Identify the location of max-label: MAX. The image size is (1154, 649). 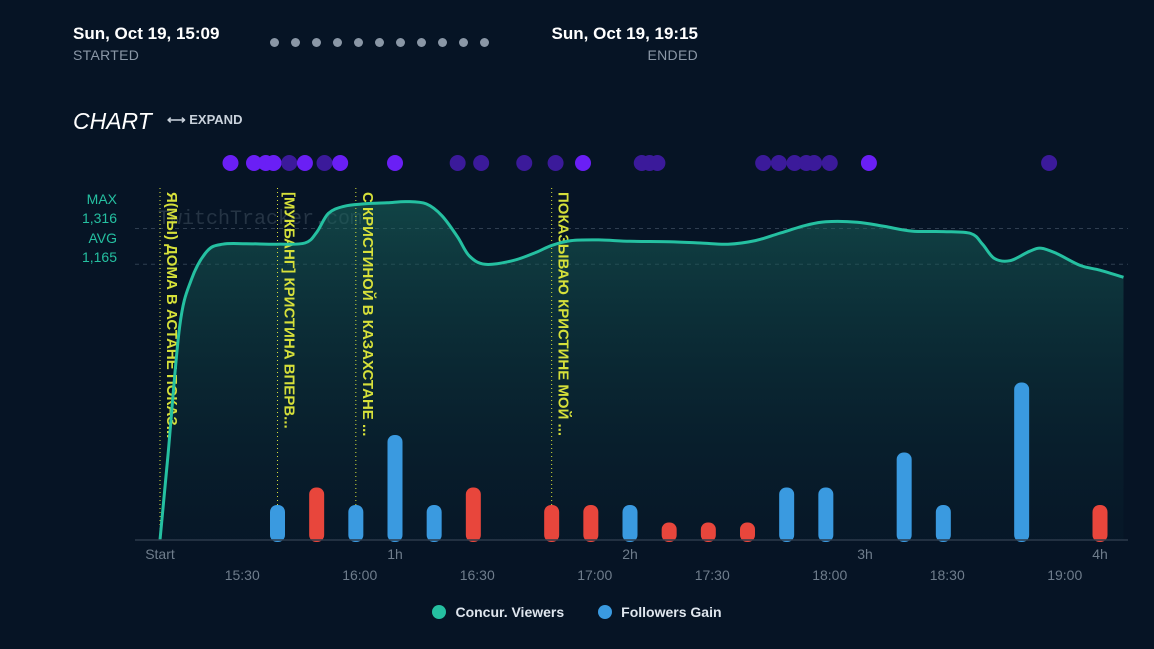
(101, 199).